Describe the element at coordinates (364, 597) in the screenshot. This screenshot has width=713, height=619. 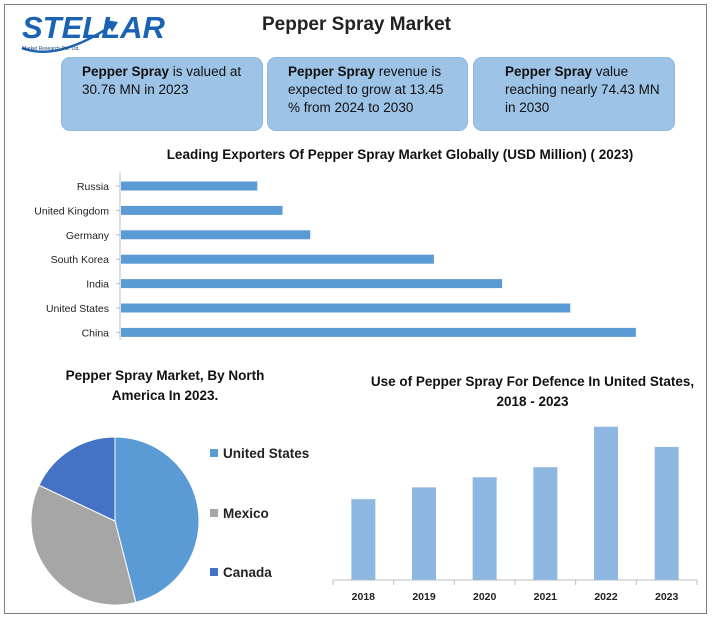
I see `column-tick-label: 2018` at that location.